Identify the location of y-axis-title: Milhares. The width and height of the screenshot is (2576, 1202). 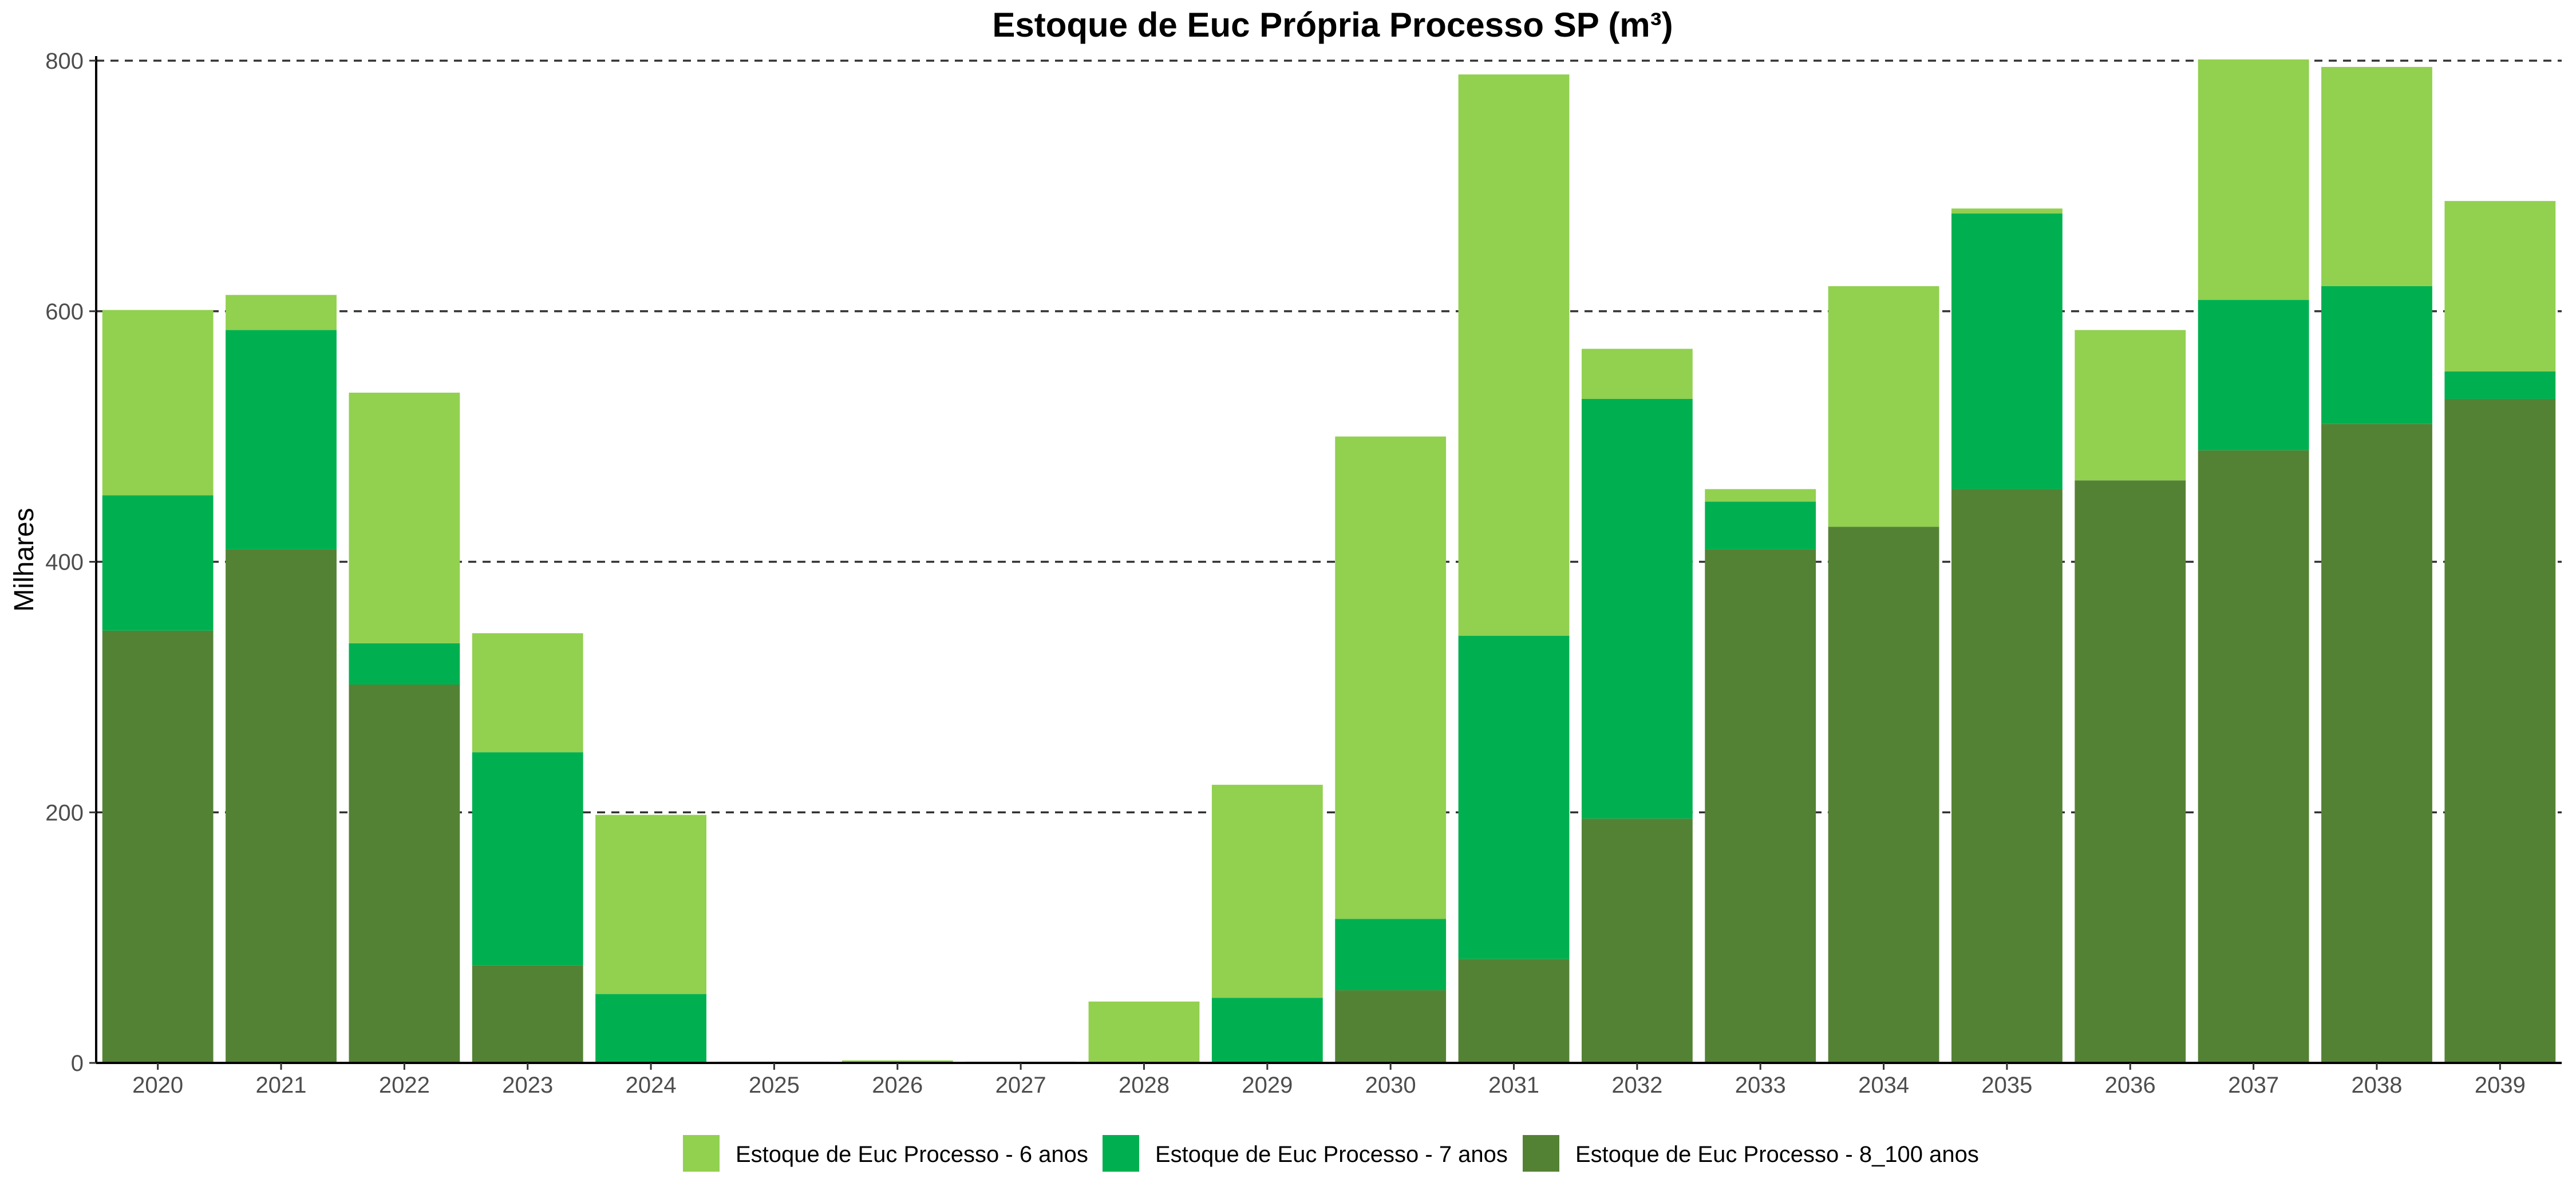
(24, 560).